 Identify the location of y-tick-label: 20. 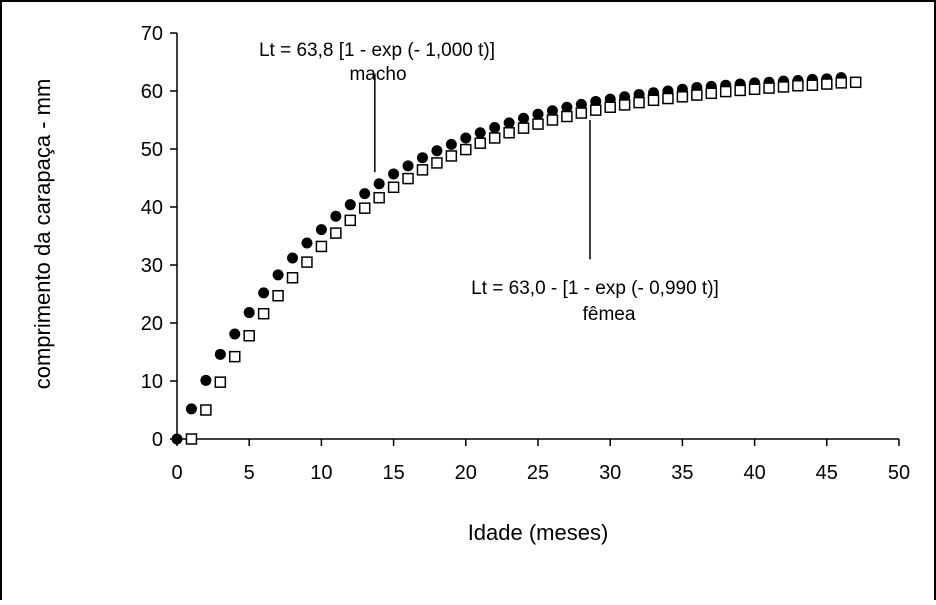
(152, 324).